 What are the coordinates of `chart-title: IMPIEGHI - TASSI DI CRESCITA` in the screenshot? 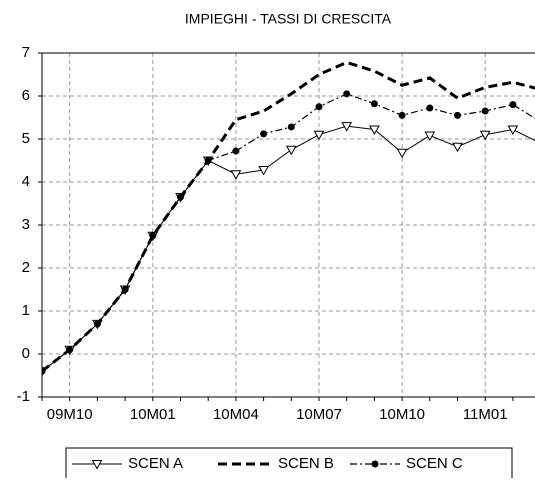 It's located at (288, 19).